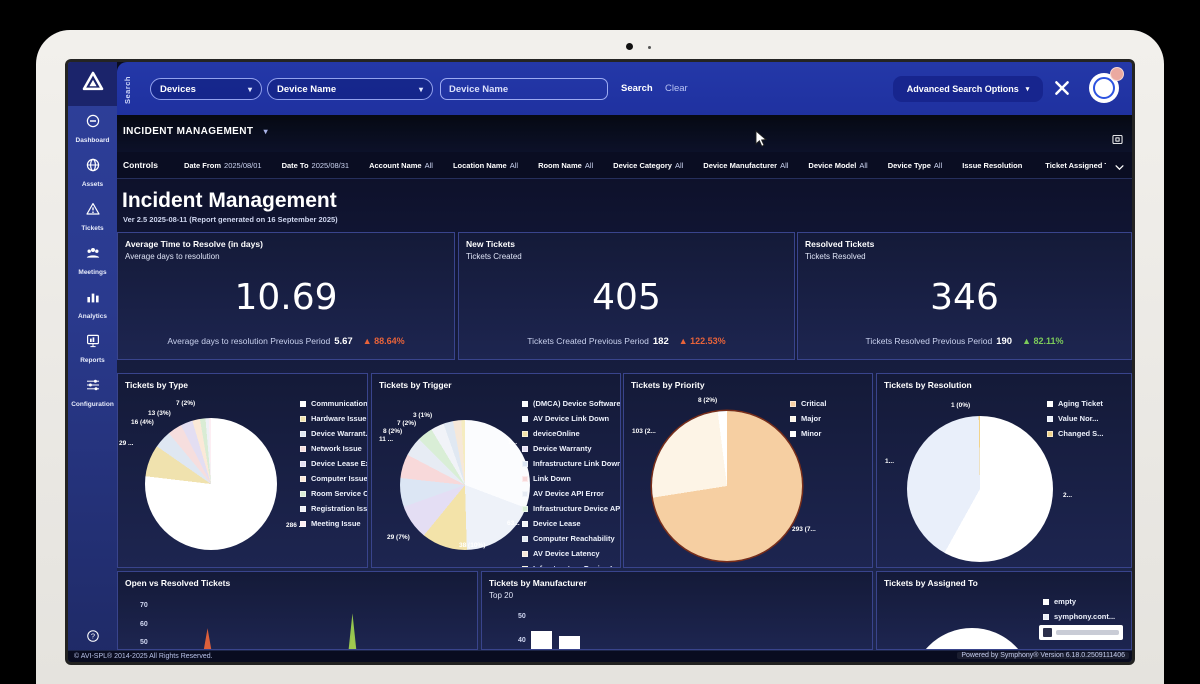  I want to click on pie-data-label: 1 (0%), so click(961, 405).